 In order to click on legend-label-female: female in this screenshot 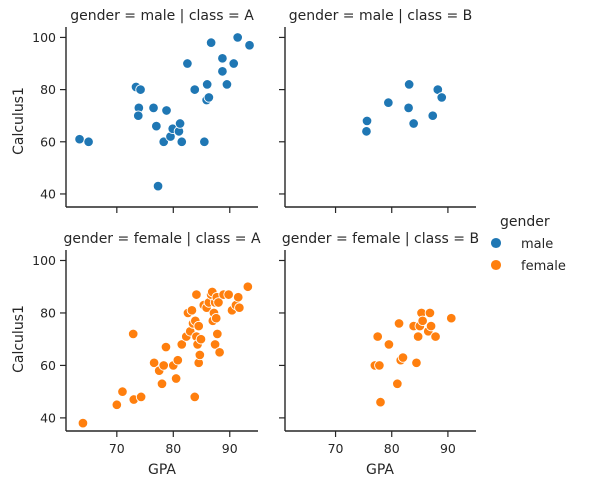, I will do `click(543, 266)`.